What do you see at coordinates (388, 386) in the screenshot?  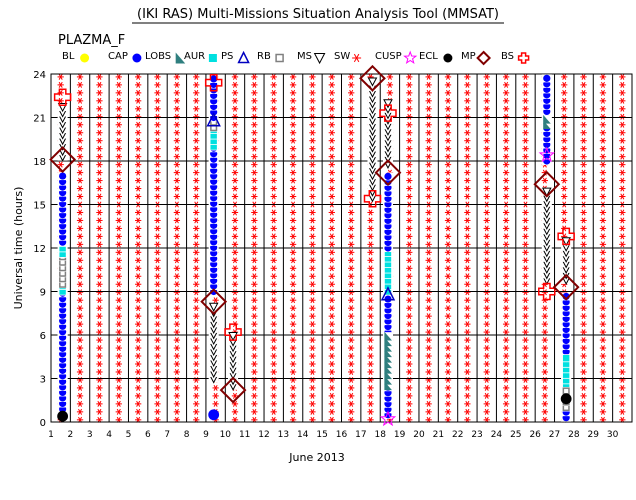 I see `pass-mark-lobs` at bounding box center [388, 386].